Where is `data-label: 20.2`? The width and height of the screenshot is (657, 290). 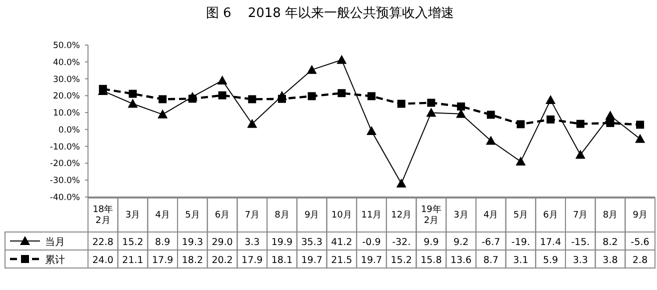 data-label: 20.2 is located at coordinates (222, 260).